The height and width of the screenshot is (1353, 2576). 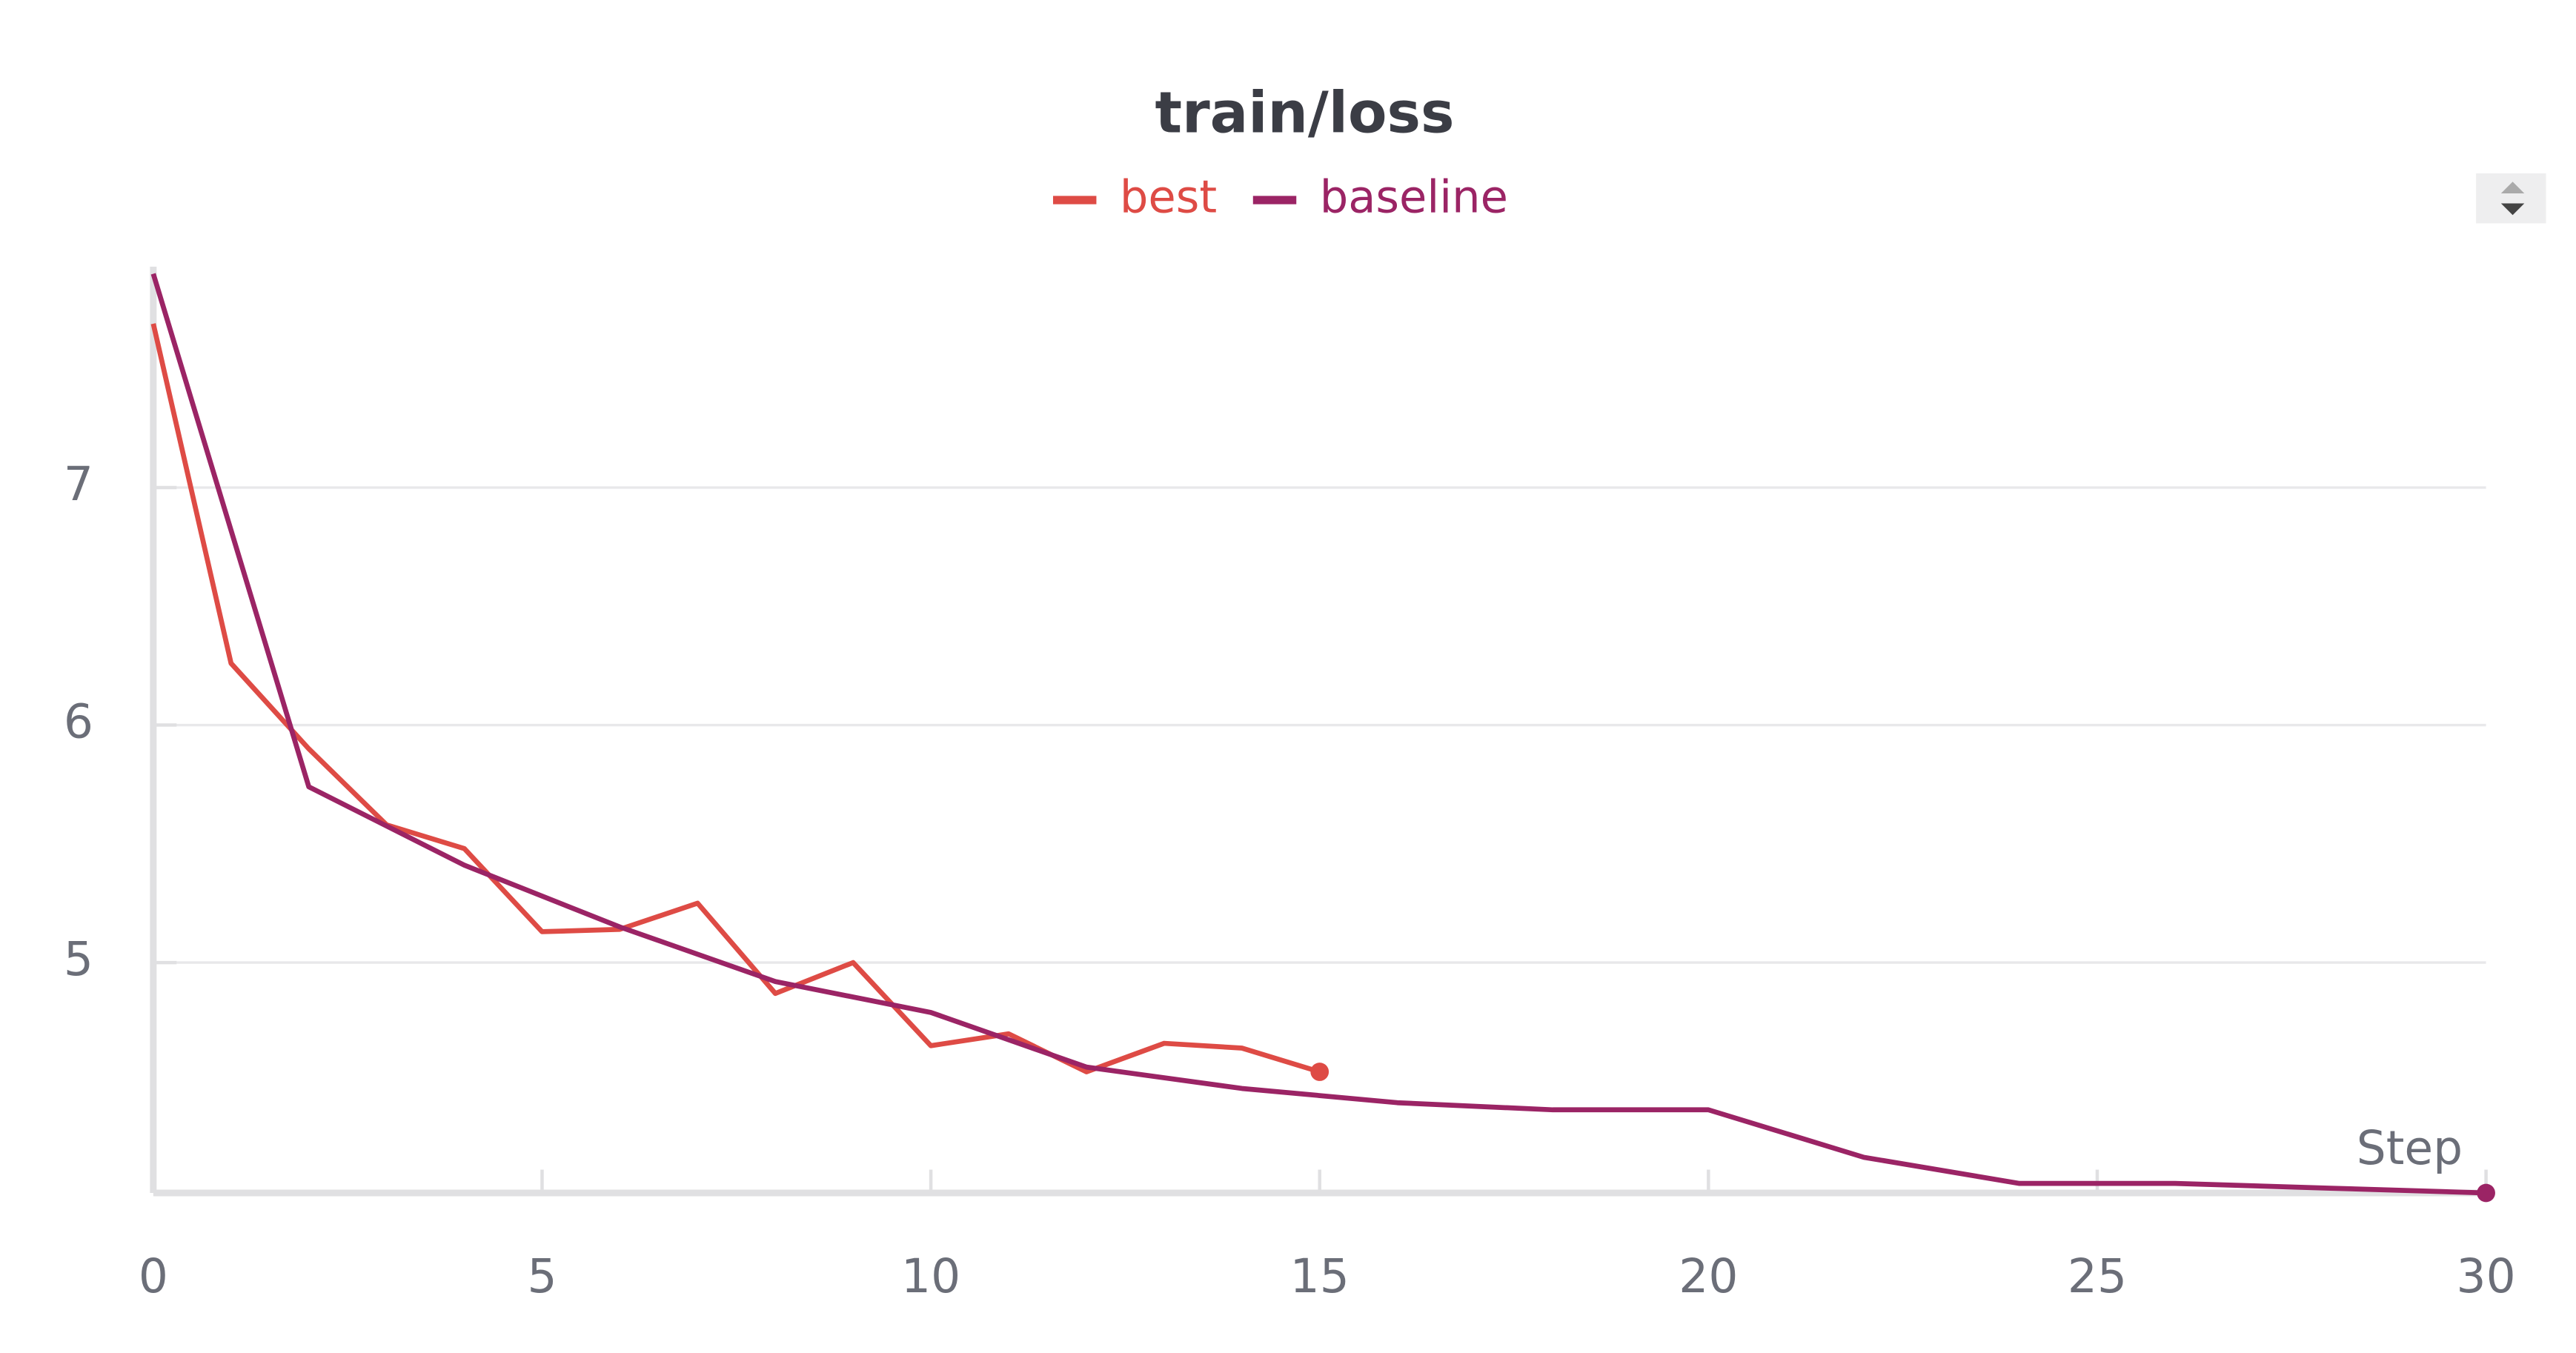 What do you see at coordinates (542, 1276) in the screenshot?
I see `x-tick-label: 5` at bounding box center [542, 1276].